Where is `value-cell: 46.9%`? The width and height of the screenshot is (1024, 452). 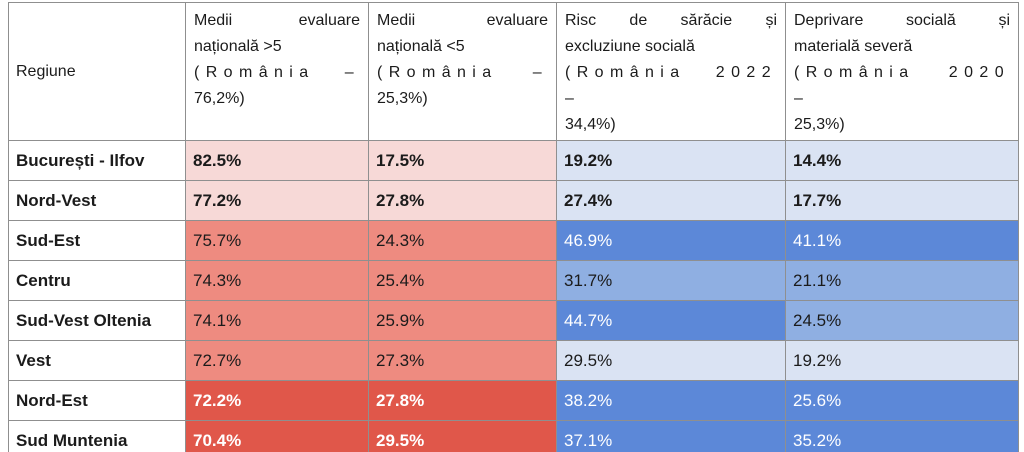
value-cell: 46.9% is located at coordinates (671, 240).